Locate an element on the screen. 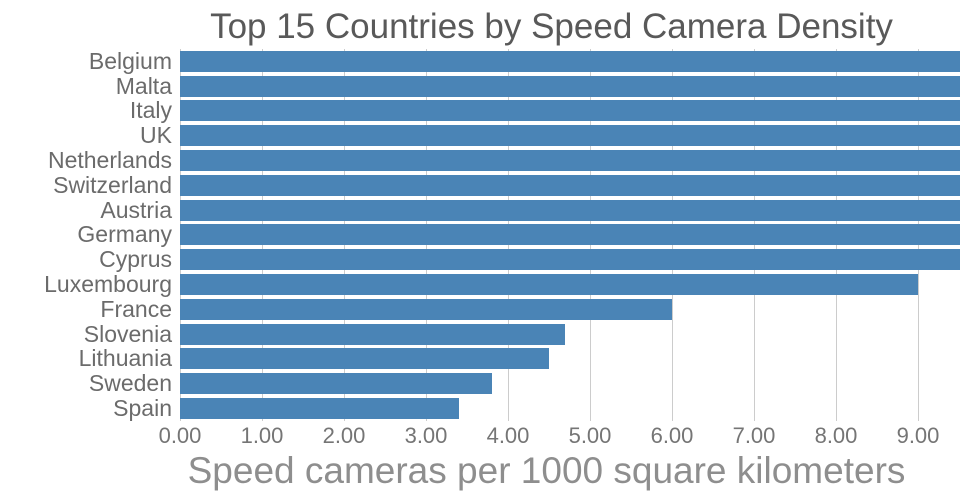 This screenshot has height=500, width=960. bar-austria is located at coordinates (570, 210).